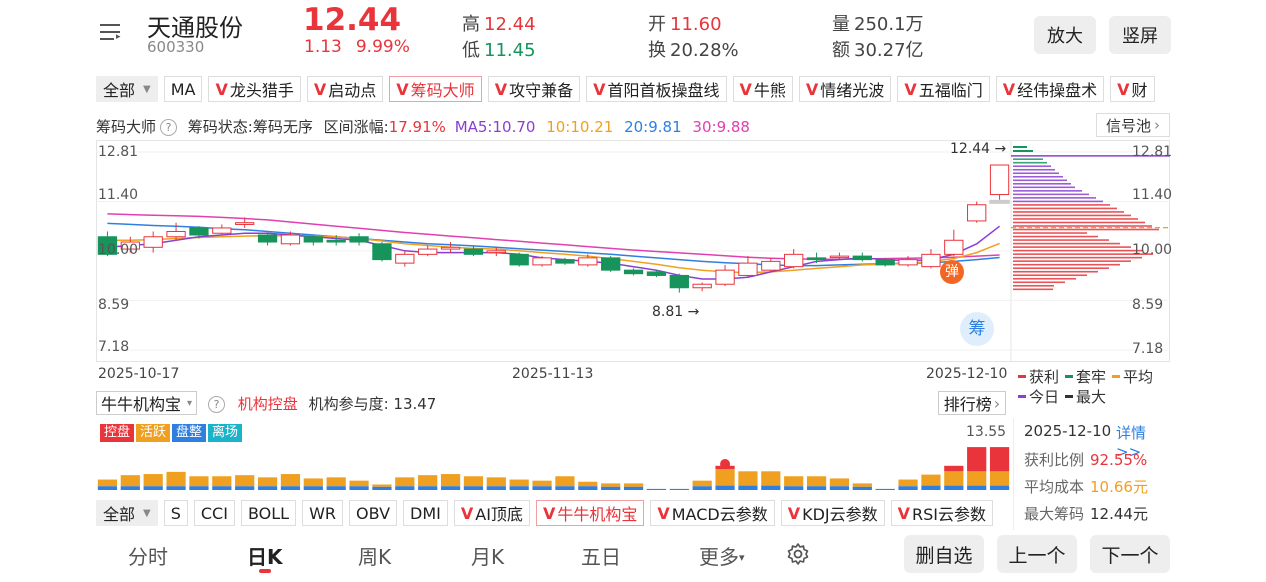 This screenshot has width=1266, height=582. I want to click on sub-tab-10: V KDJ云参数, so click(832, 513).